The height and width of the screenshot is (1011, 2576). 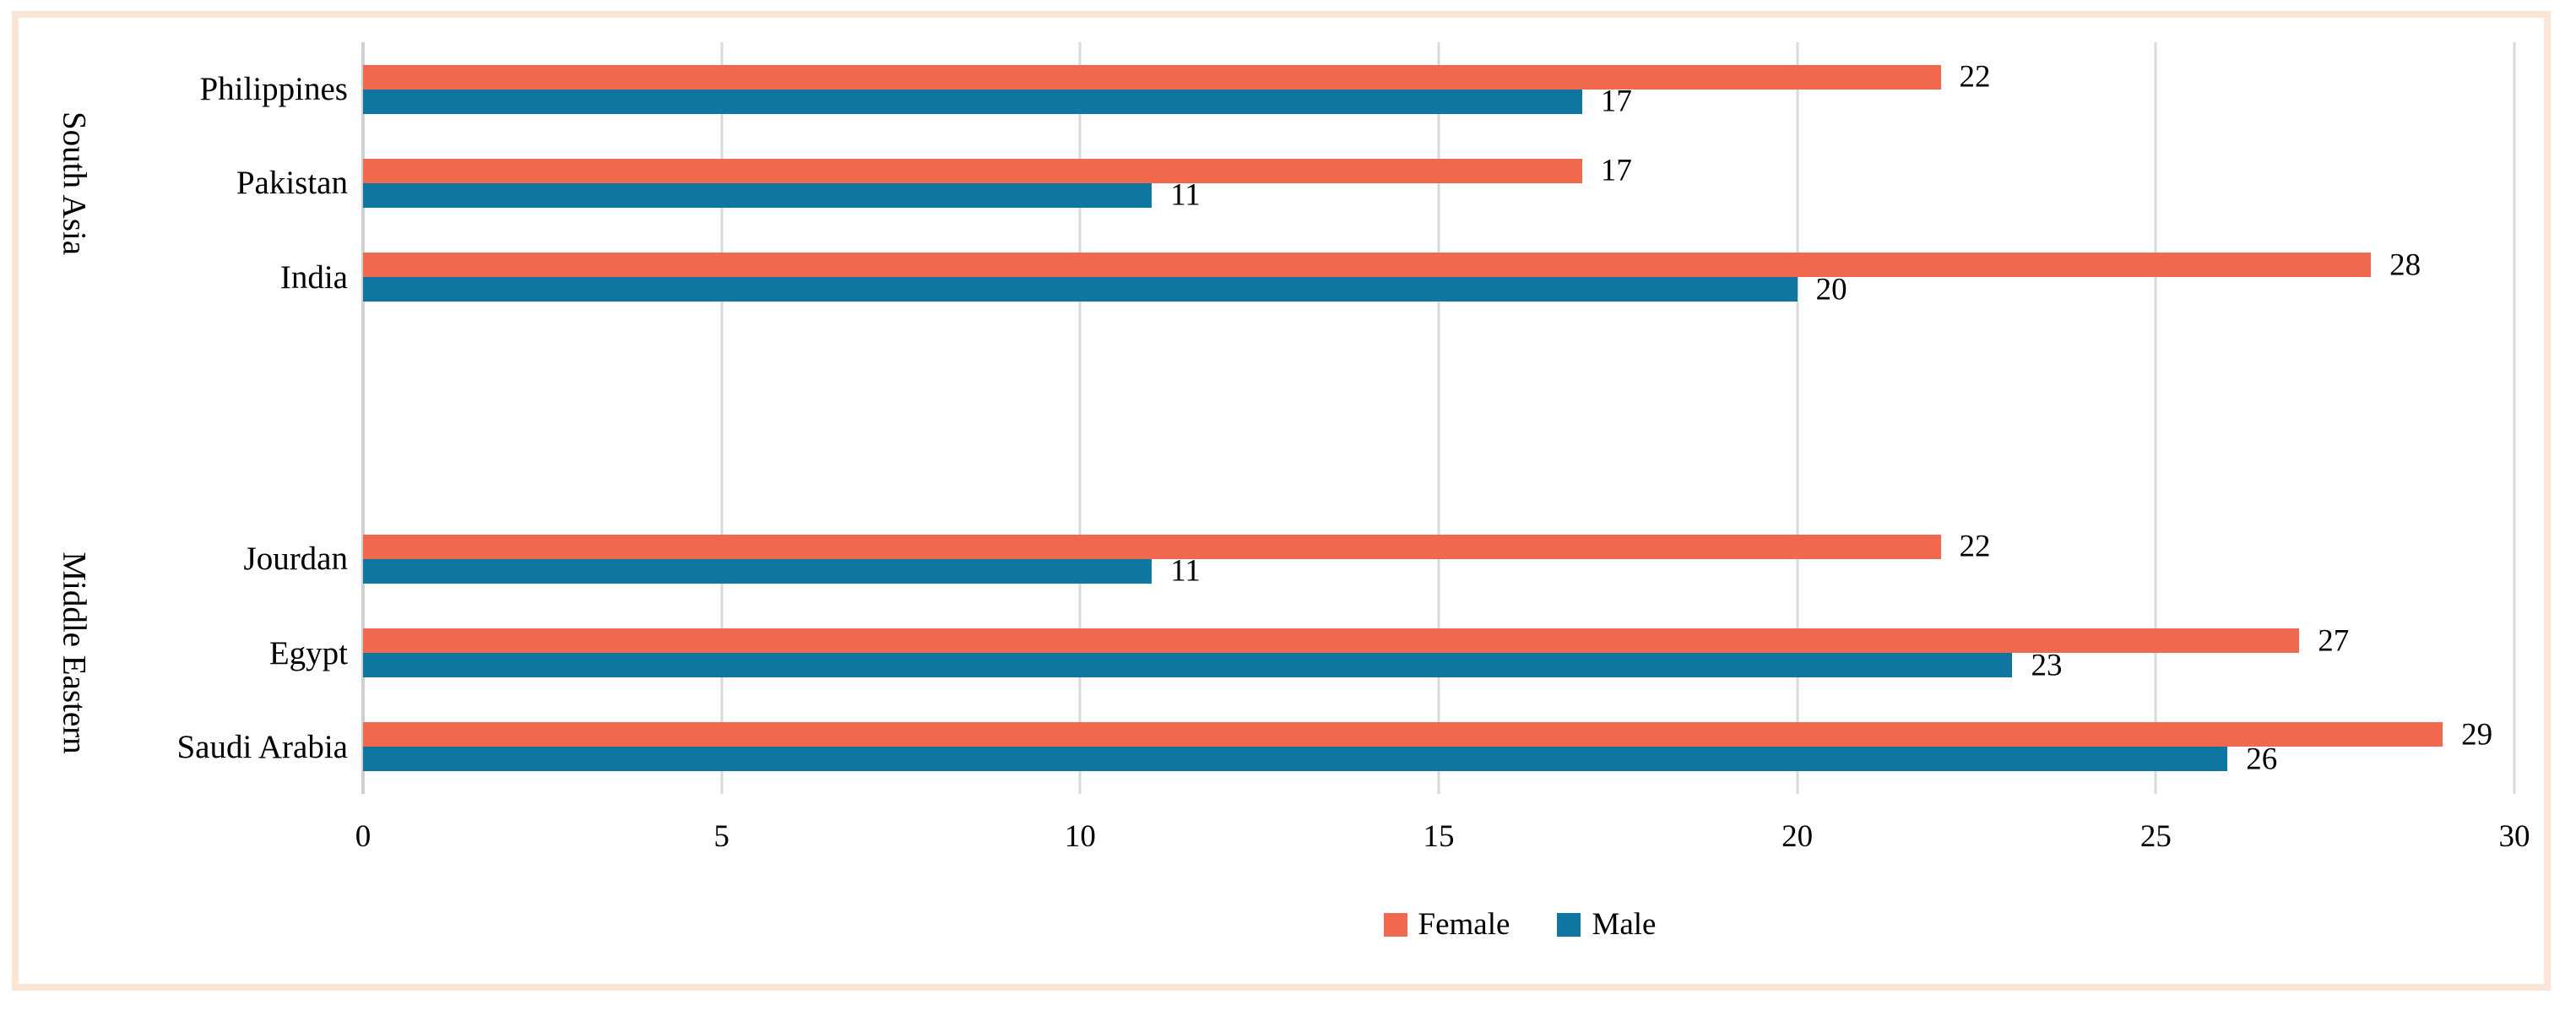 I want to click on bar-female-jourdan: 22, so click(x=1177, y=547).